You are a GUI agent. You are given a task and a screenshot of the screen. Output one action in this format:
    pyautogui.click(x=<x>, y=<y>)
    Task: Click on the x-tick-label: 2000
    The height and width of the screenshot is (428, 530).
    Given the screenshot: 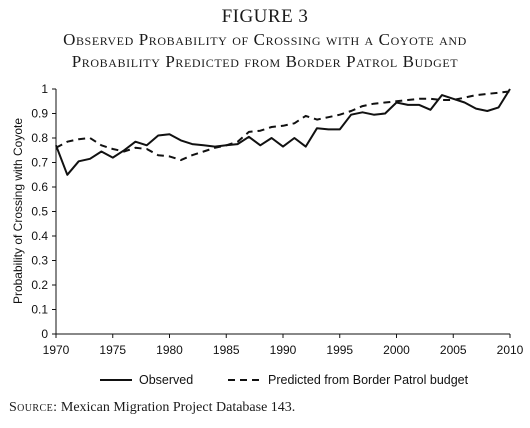 What is the action you would take?
    pyautogui.click(x=396, y=350)
    